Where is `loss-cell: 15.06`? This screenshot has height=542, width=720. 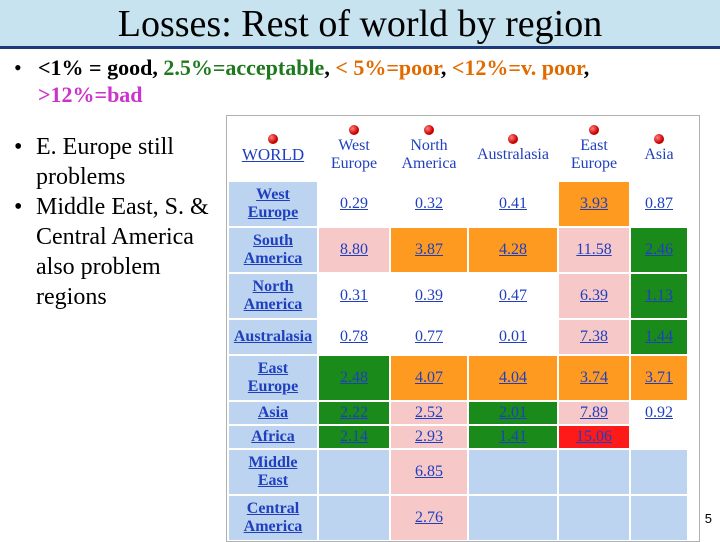
loss-cell: 15.06 is located at coordinates (594, 437).